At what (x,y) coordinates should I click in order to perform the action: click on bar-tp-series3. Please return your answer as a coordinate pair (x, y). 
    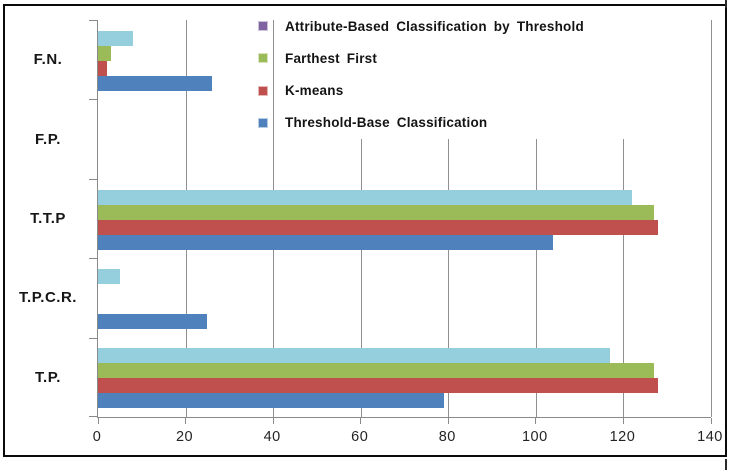
    Looking at the image, I should click on (378, 386).